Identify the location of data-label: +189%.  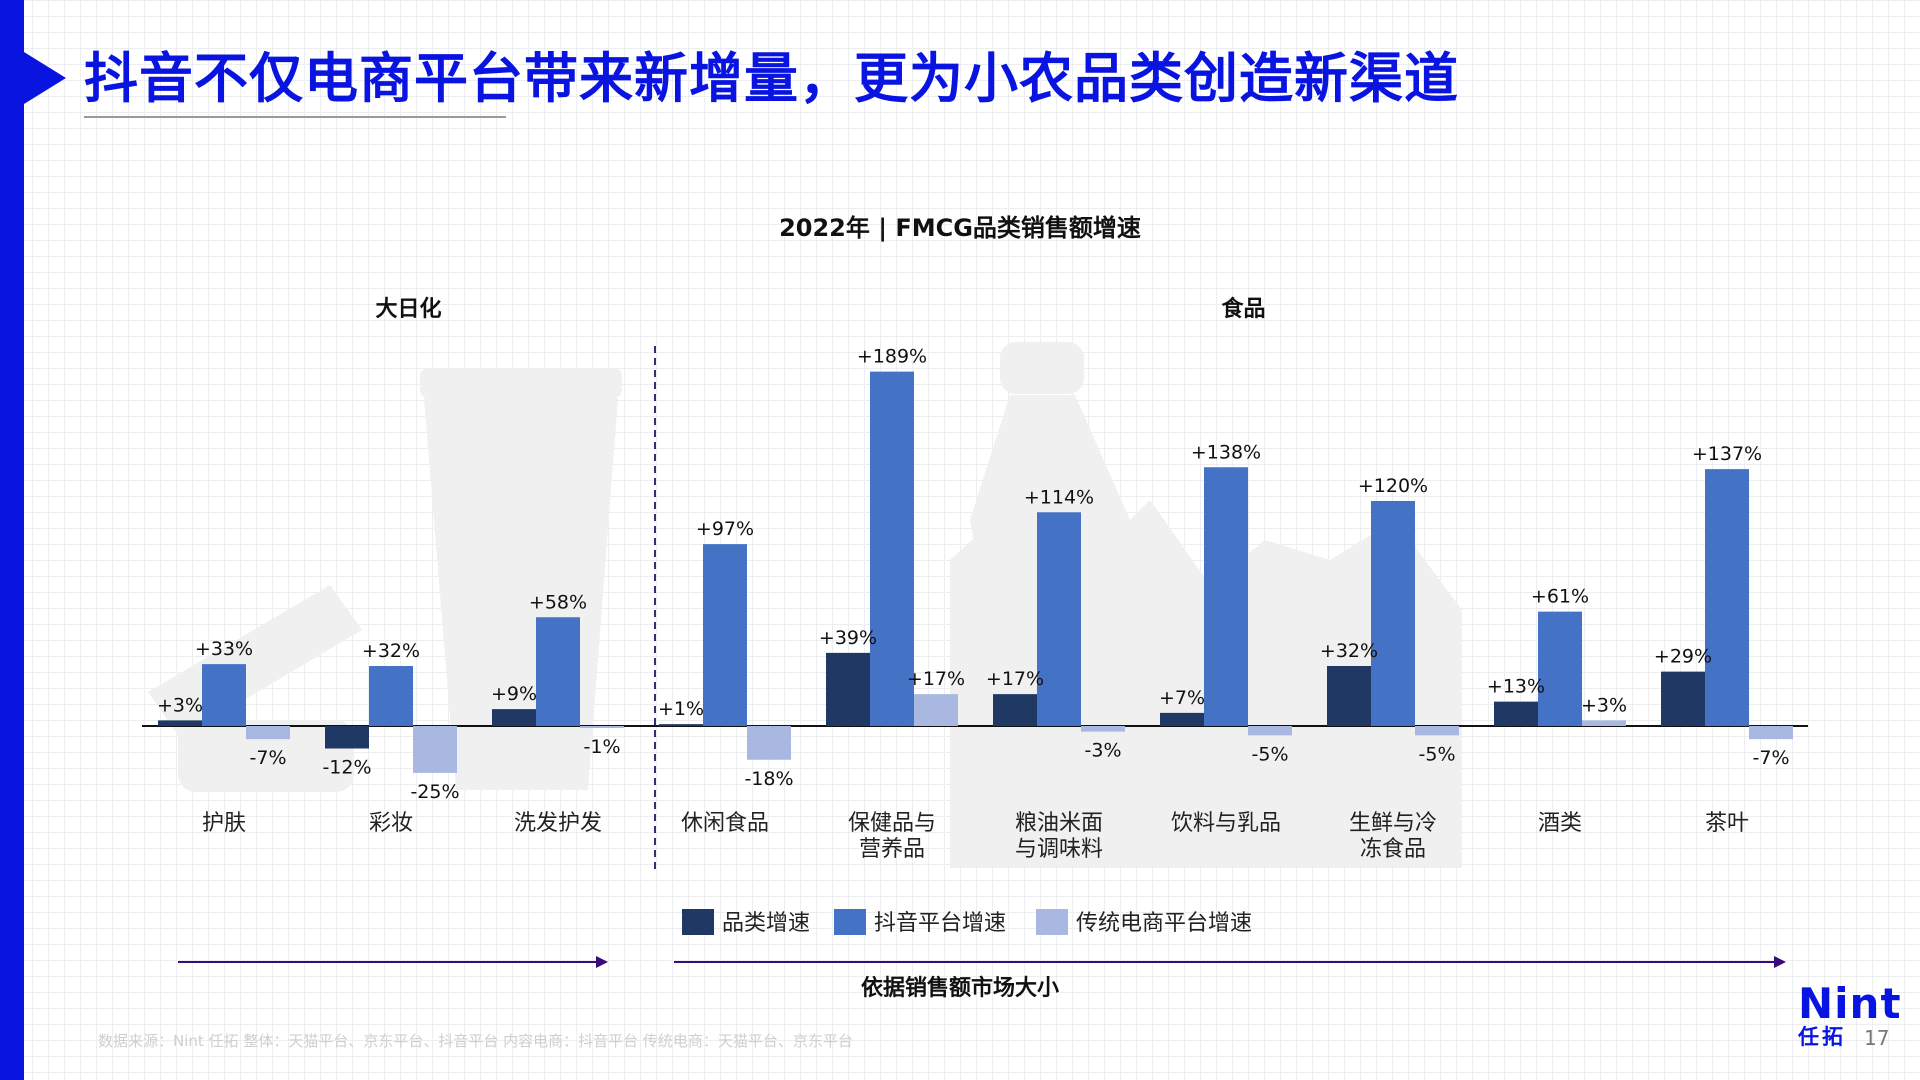
(892, 357).